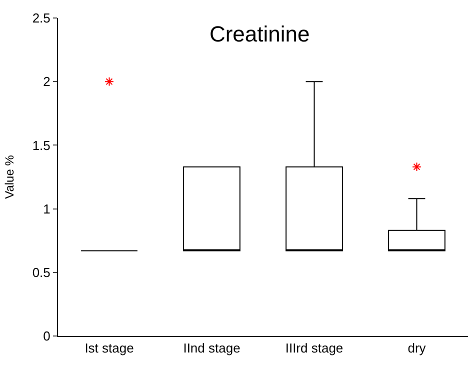  I want to click on y-tick-label: 2, so click(46, 82).